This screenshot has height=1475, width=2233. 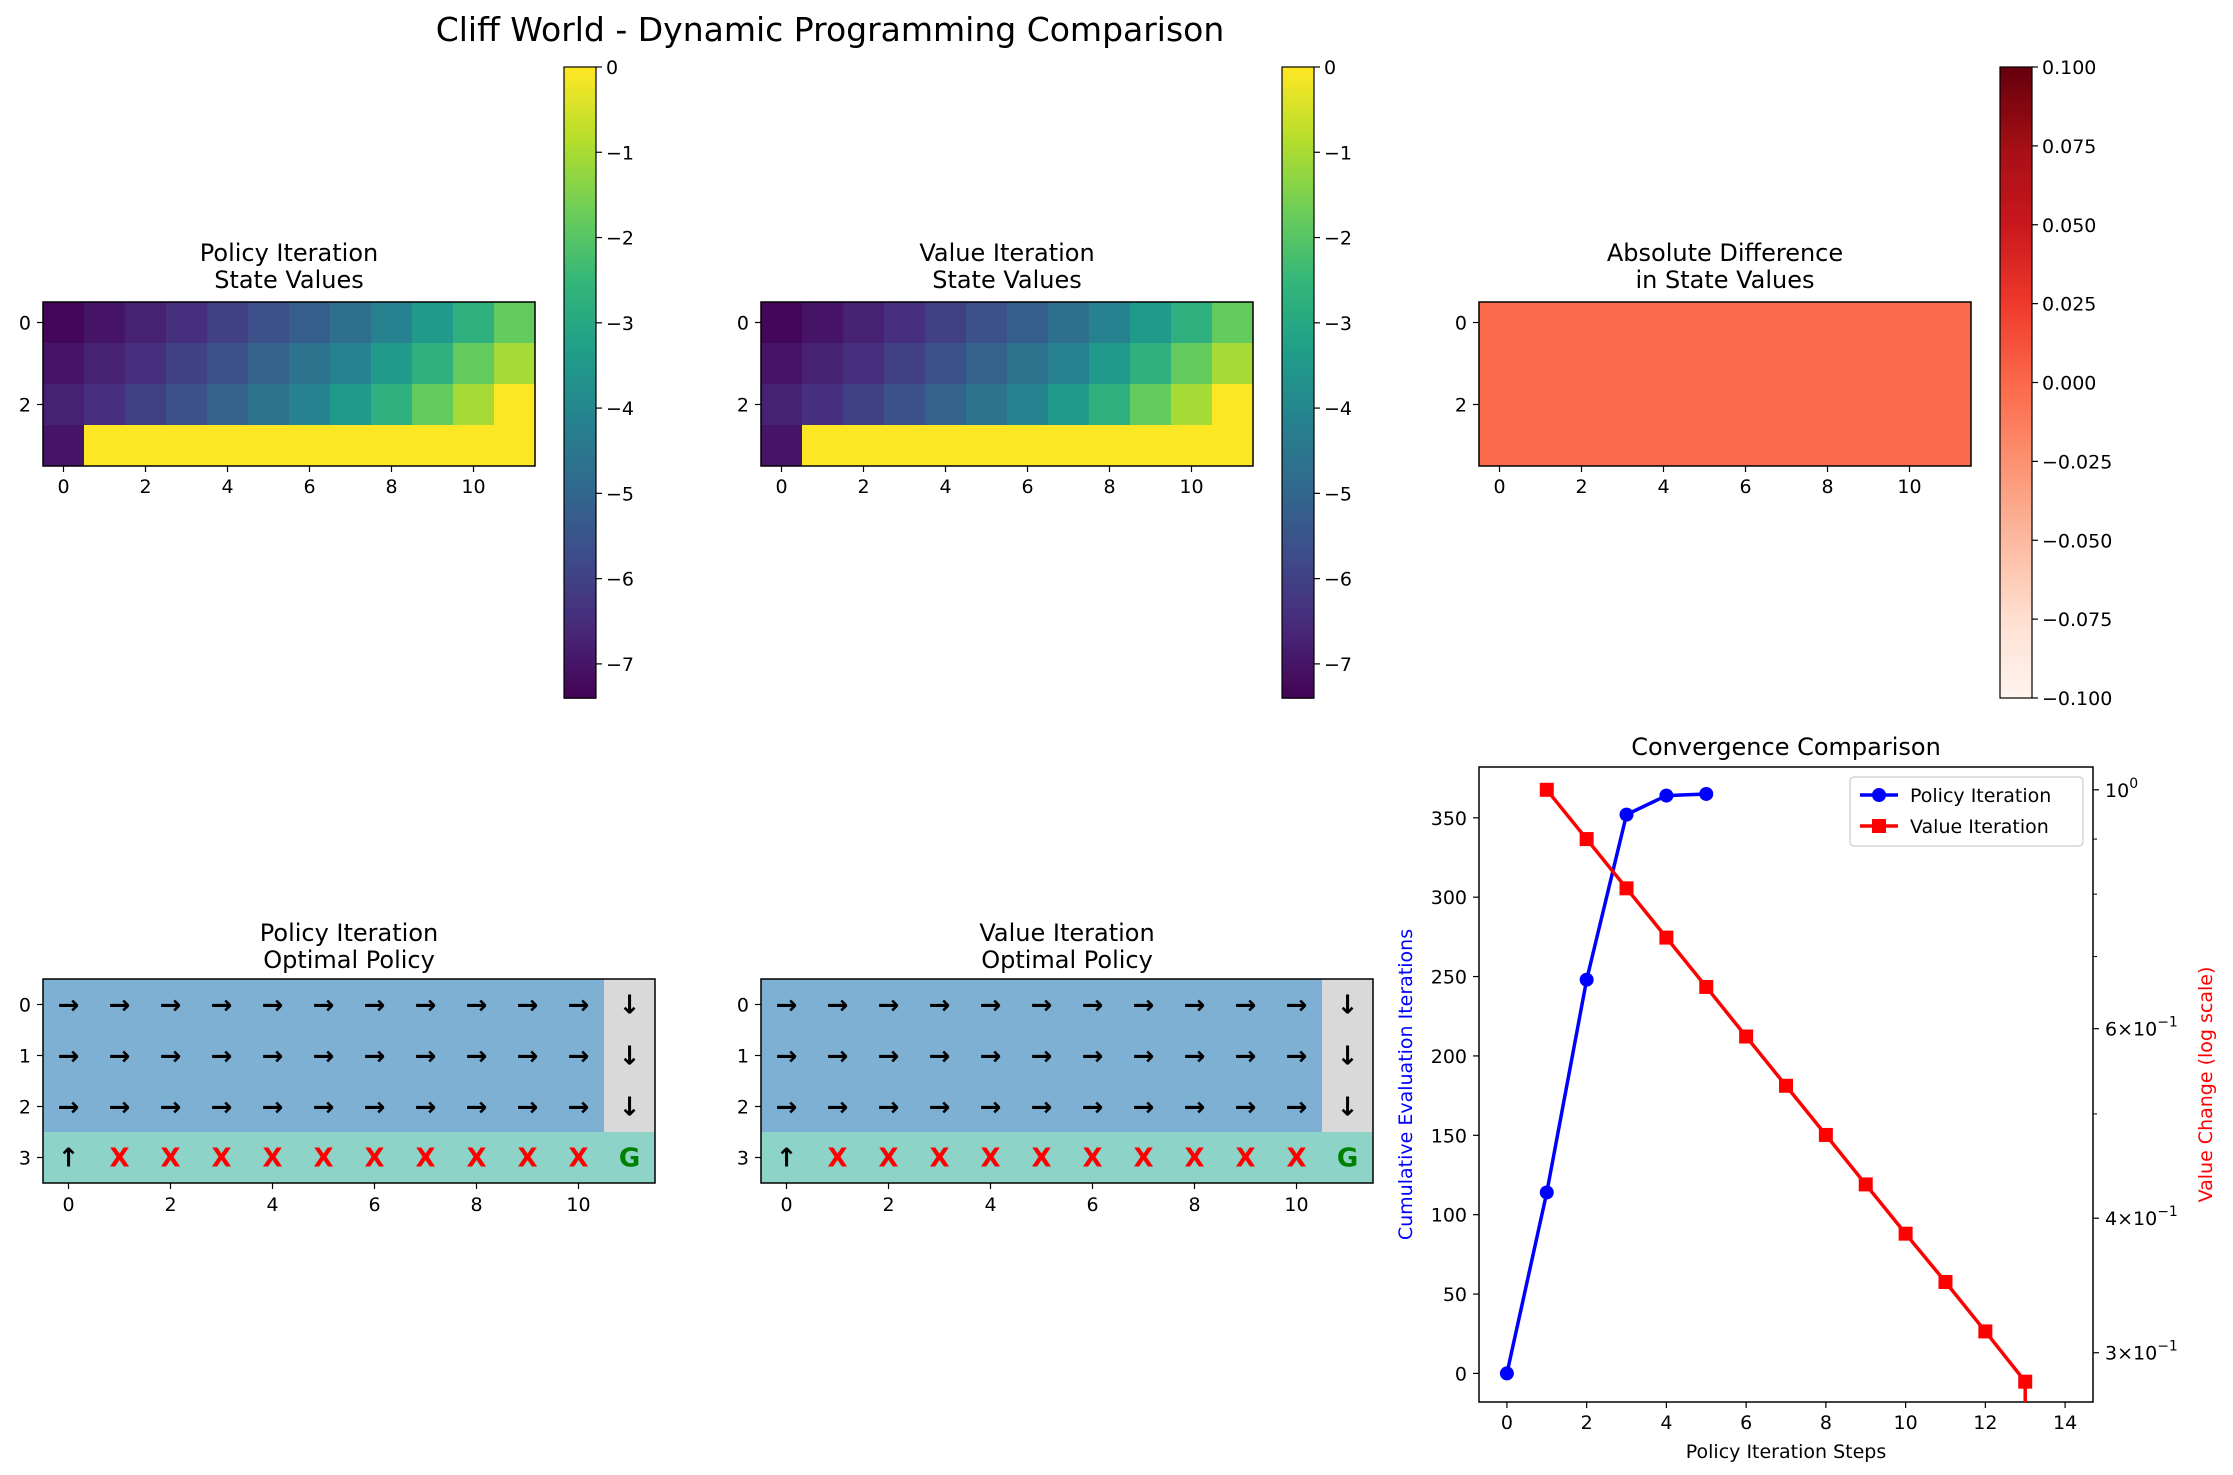 I want to click on policy-arrow: ↓, so click(x=1348, y=1108).